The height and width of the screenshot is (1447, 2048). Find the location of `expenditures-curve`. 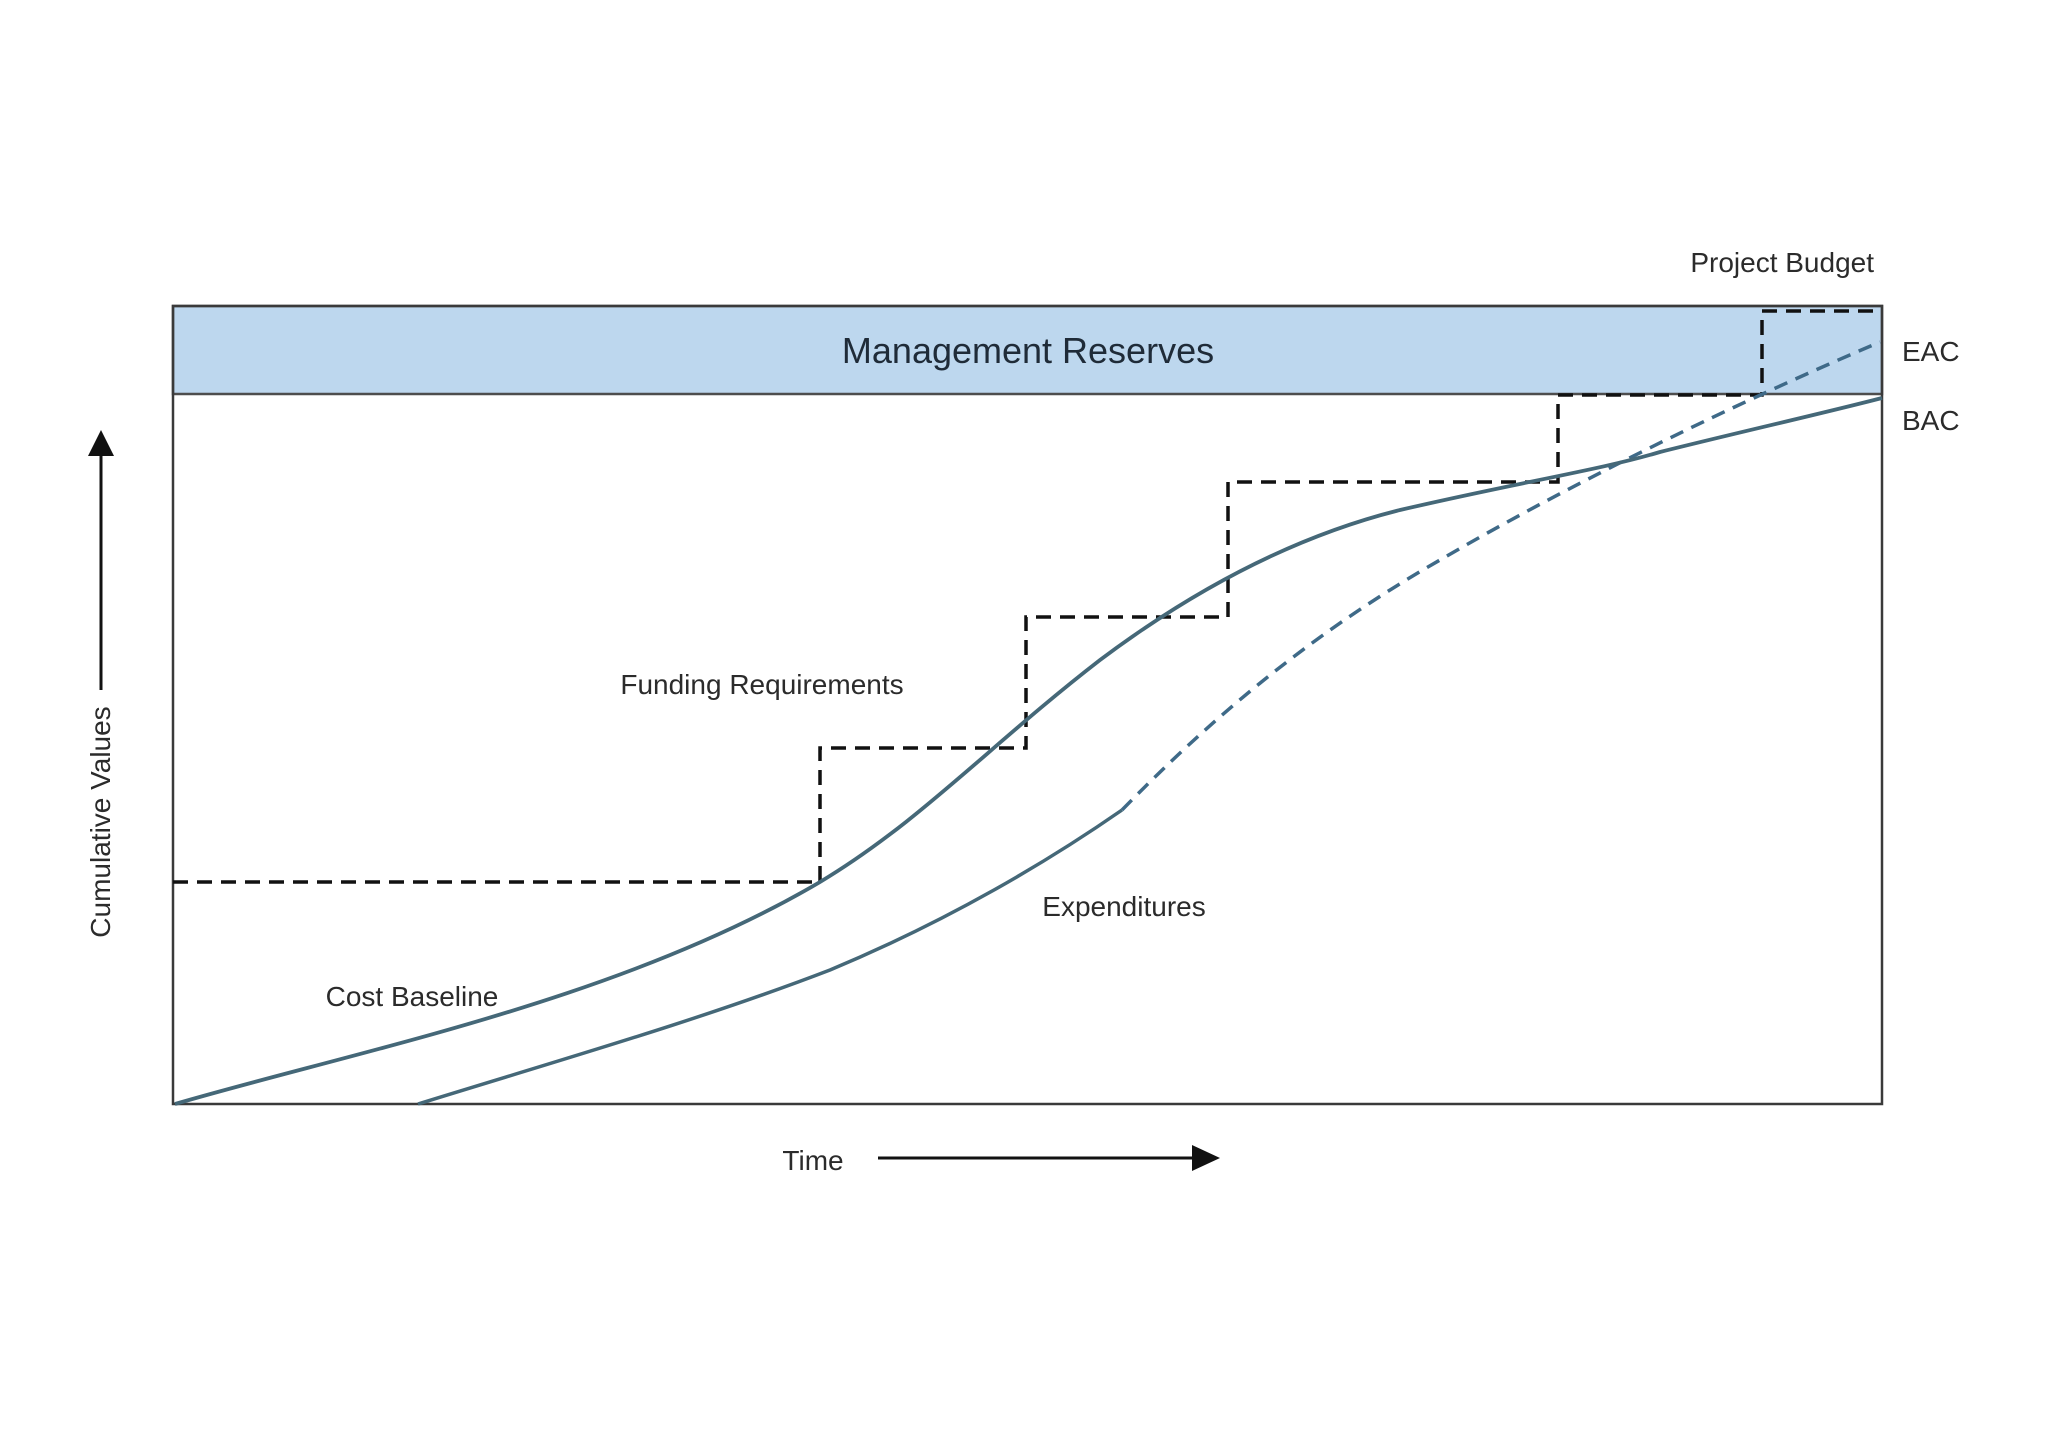

expenditures-curve is located at coordinates (770, 957).